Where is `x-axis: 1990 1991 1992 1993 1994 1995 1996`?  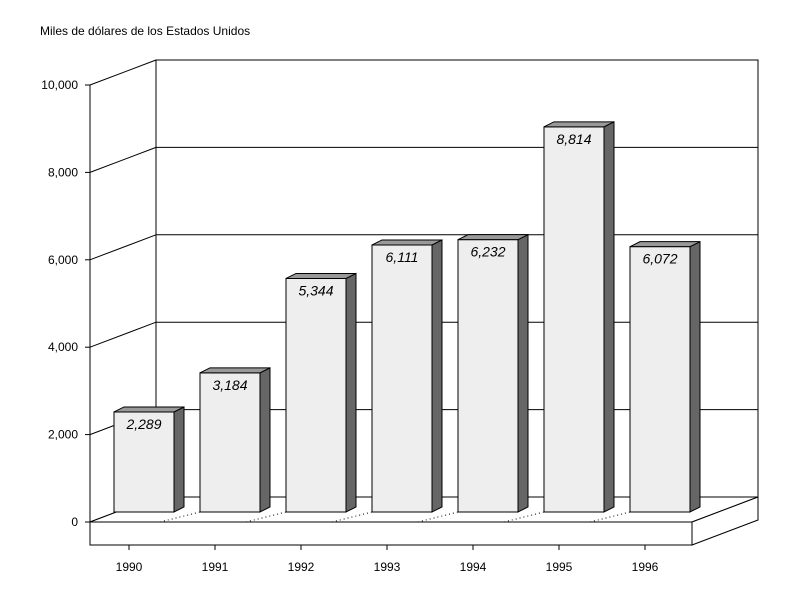 x-axis: 1990 1991 1992 1993 1994 1995 1996 is located at coordinates (387, 559).